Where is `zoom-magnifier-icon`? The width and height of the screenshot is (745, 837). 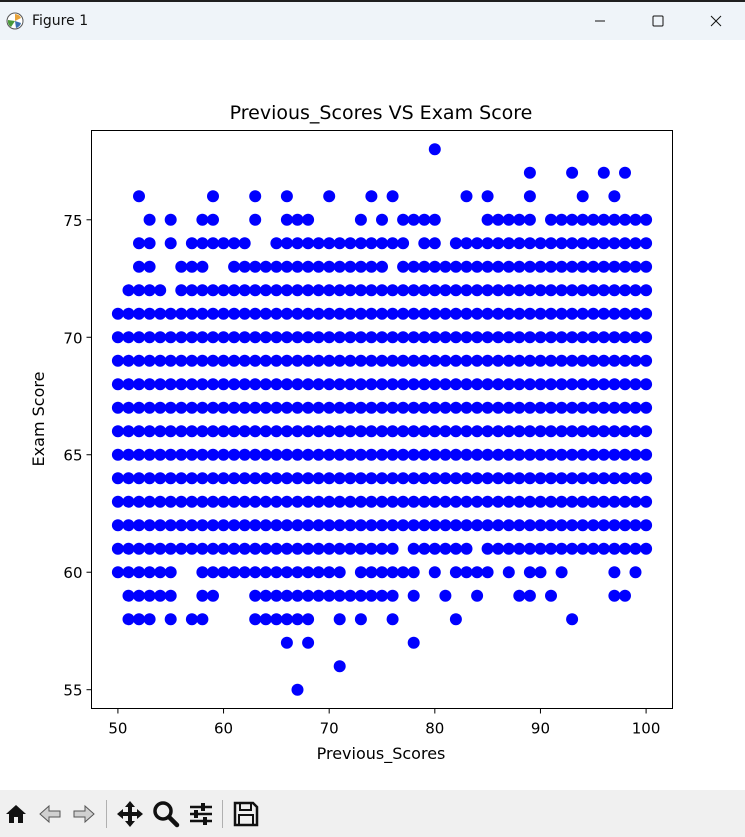
zoom-magnifier-icon is located at coordinates (166, 814).